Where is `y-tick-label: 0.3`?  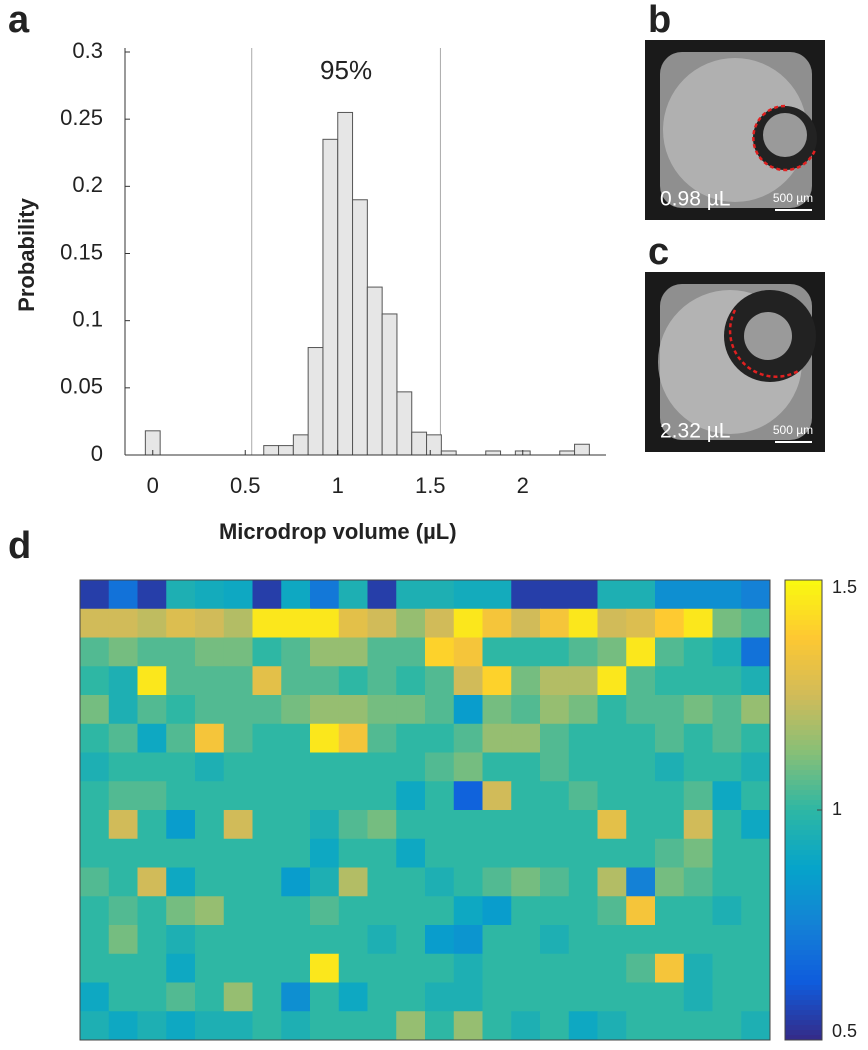 y-tick-label: 0.3 is located at coordinates (87, 50).